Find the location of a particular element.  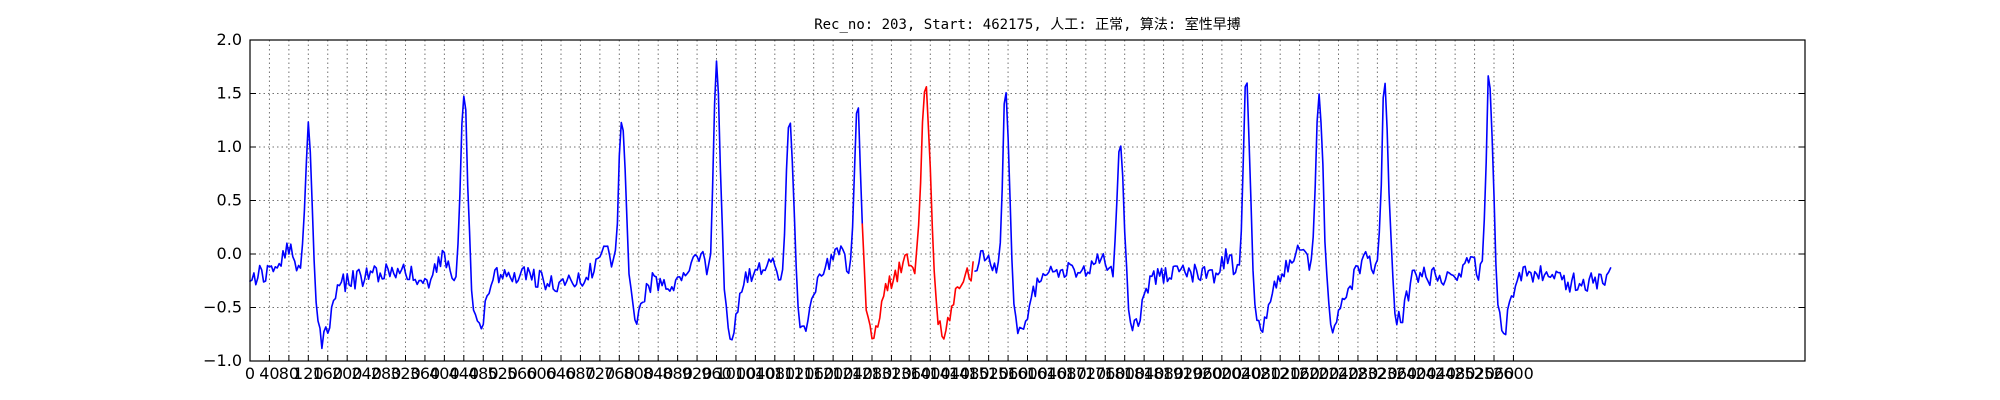

x-tick-label: 560 is located at coordinates (522, 373).